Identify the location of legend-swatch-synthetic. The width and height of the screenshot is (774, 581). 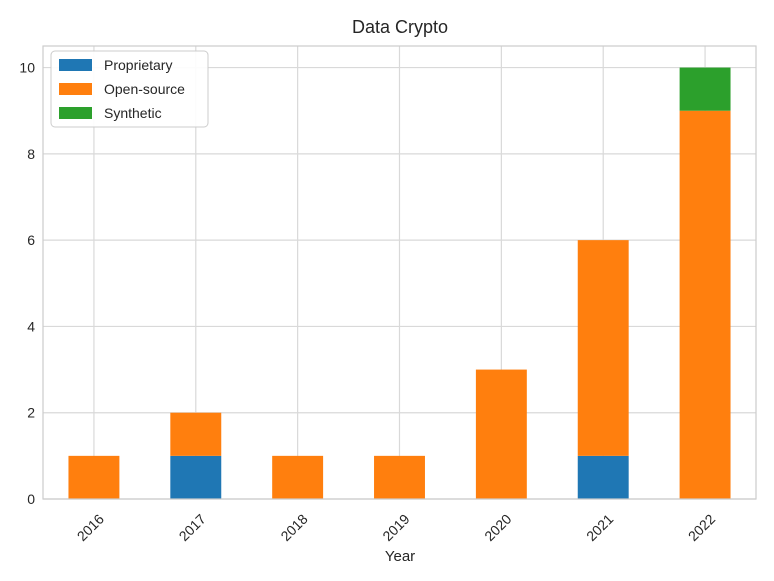
(75, 113).